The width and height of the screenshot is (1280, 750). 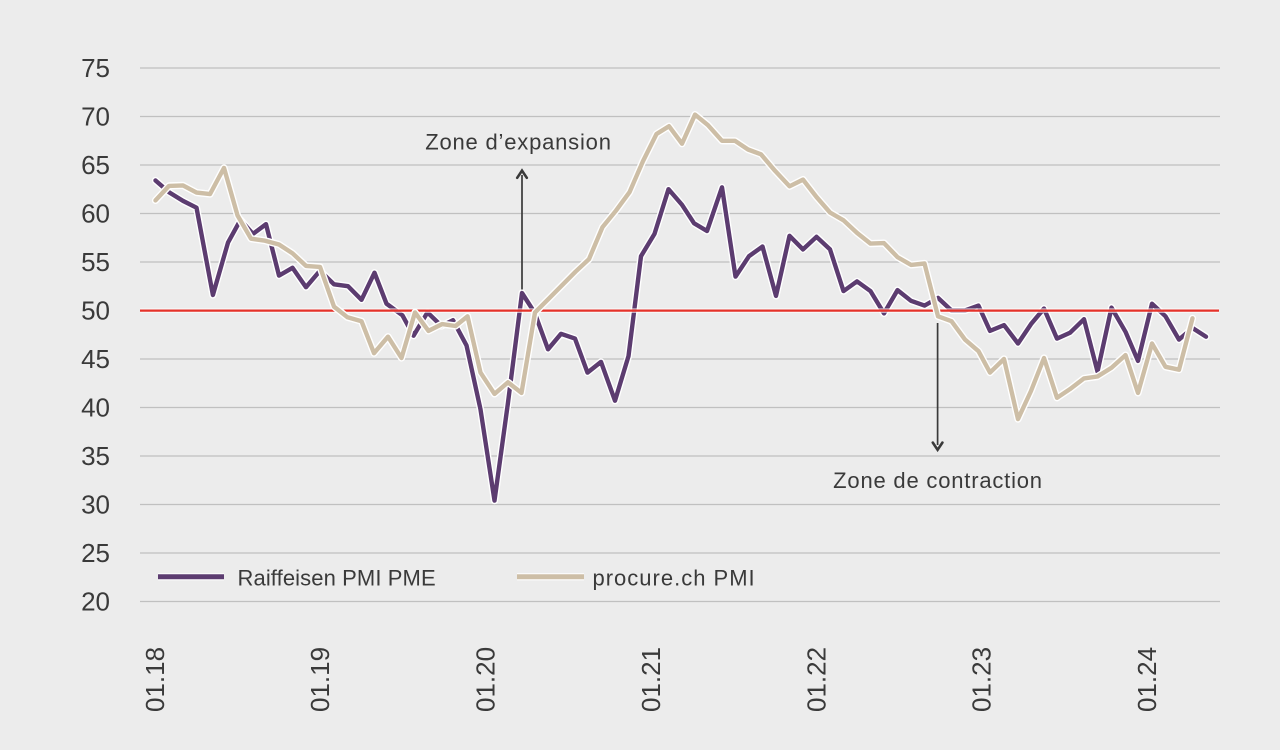 I want to click on svg-text: 01.18, so click(x=155, y=679).